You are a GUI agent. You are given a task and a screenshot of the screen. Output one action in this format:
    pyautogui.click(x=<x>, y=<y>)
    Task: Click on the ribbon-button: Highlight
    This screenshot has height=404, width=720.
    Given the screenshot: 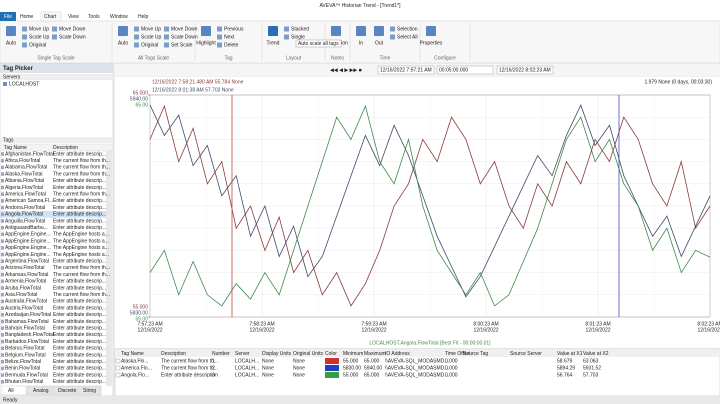 What is the action you would take?
    pyautogui.click(x=206, y=43)
    